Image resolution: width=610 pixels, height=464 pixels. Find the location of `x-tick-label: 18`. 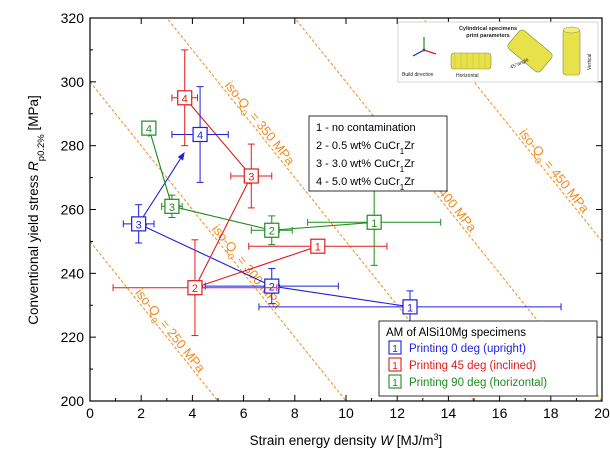

x-tick-label: 18 is located at coordinates (551, 413).